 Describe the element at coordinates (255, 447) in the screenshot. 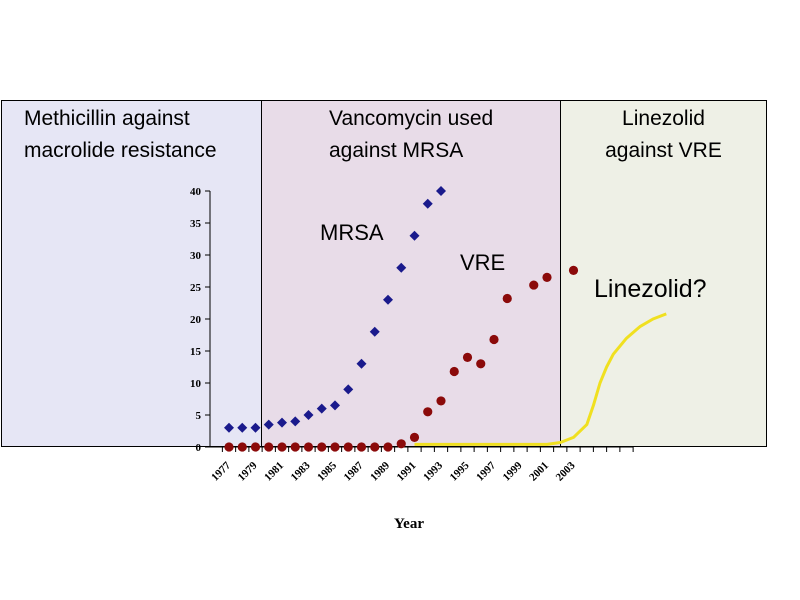

I see `point-vre-1979` at that location.